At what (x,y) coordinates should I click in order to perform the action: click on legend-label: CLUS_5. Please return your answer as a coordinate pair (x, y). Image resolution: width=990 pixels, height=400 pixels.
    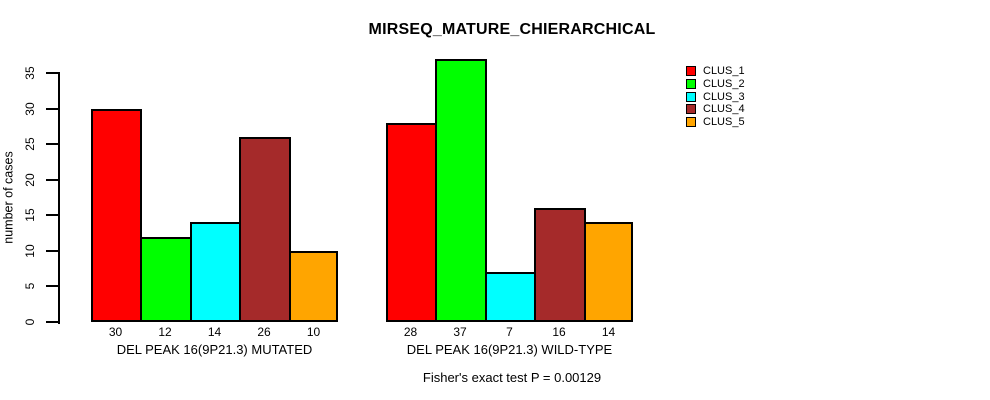
    Looking at the image, I should click on (724, 122).